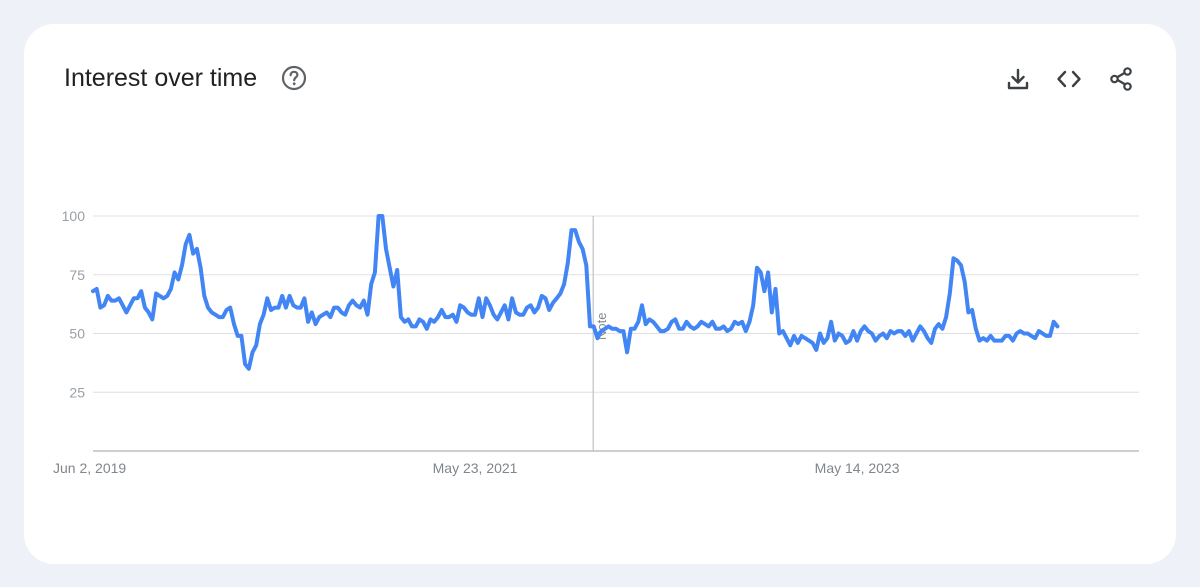  Describe the element at coordinates (77, 392) in the screenshot. I see `y-tick-label: 25` at that location.